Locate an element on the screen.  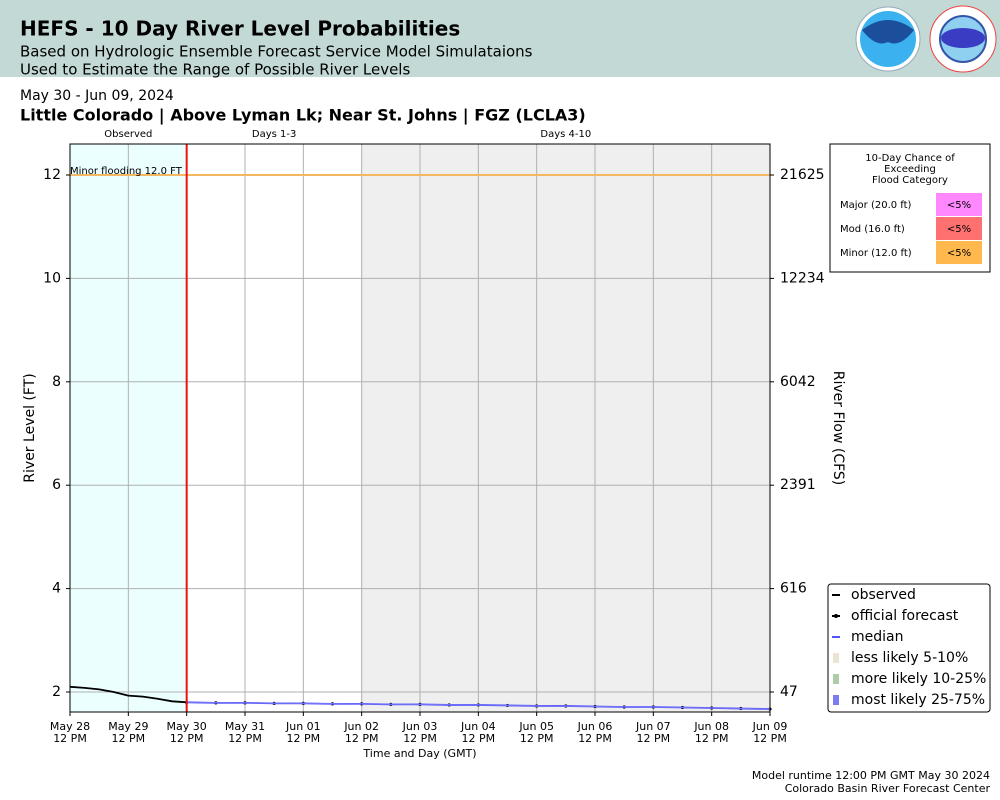
flood-table-title: 10-Day Chance of is located at coordinates (910, 158).